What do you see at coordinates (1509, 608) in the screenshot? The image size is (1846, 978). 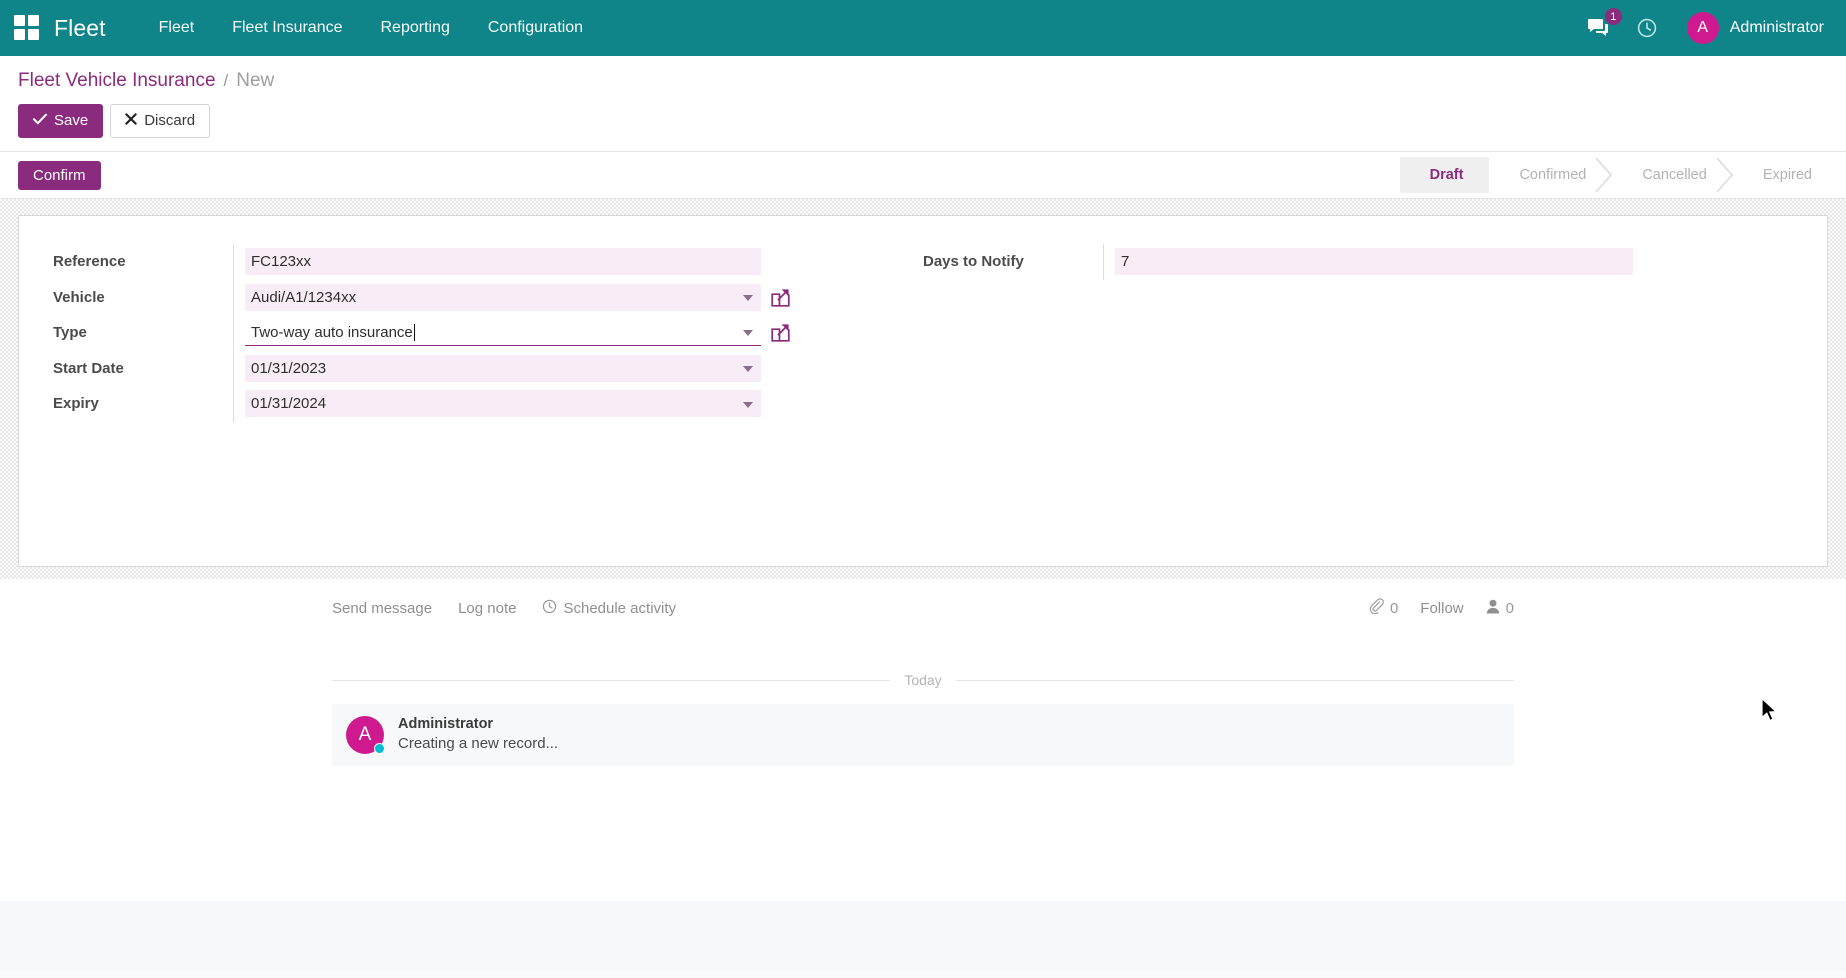 I see `followers-count-value: 0` at bounding box center [1509, 608].